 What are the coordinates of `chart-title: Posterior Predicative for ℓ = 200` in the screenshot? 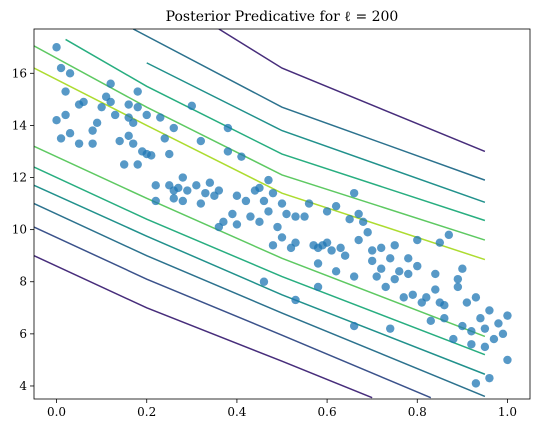 It's located at (282, 17).